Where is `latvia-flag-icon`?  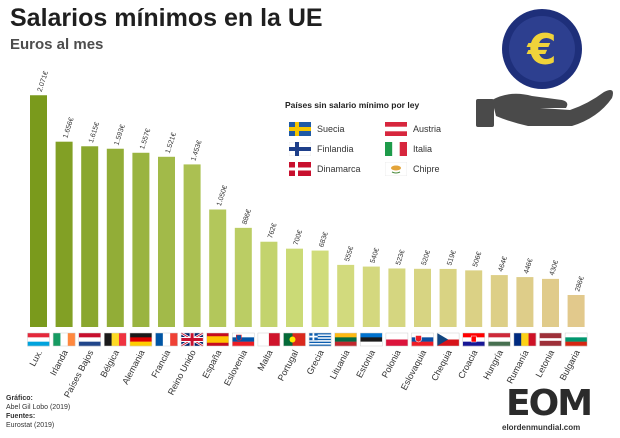
latvia-flag-icon is located at coordinates (550, 339).